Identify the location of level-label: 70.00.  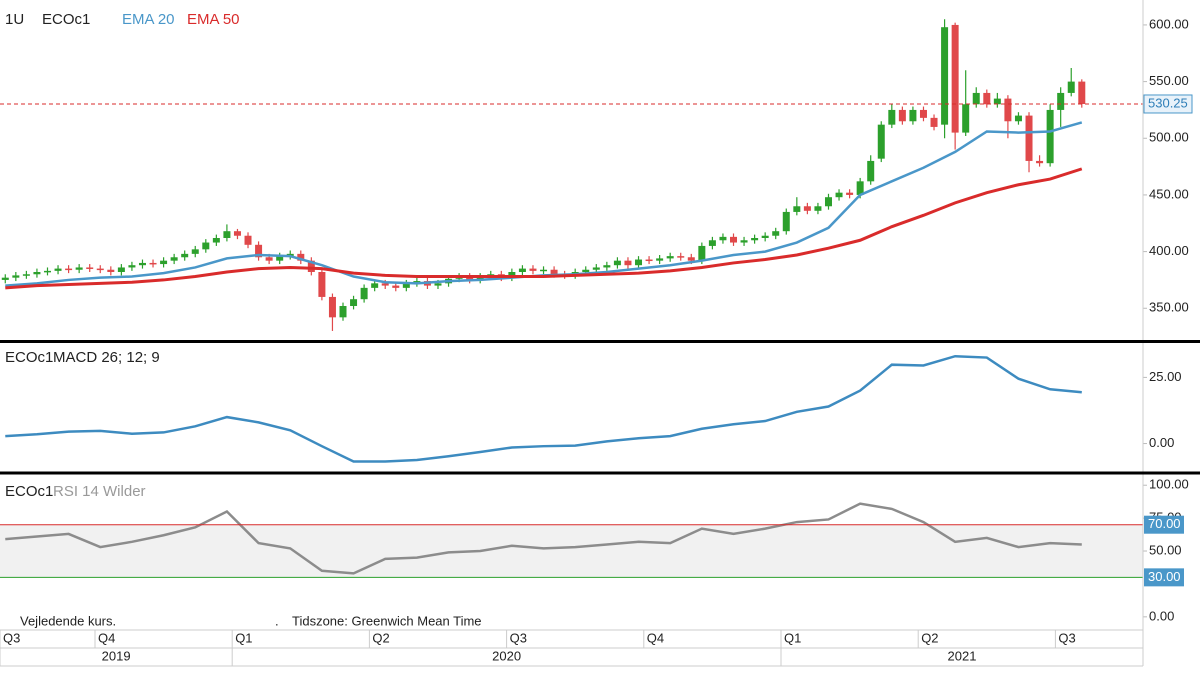
(1164, 523).